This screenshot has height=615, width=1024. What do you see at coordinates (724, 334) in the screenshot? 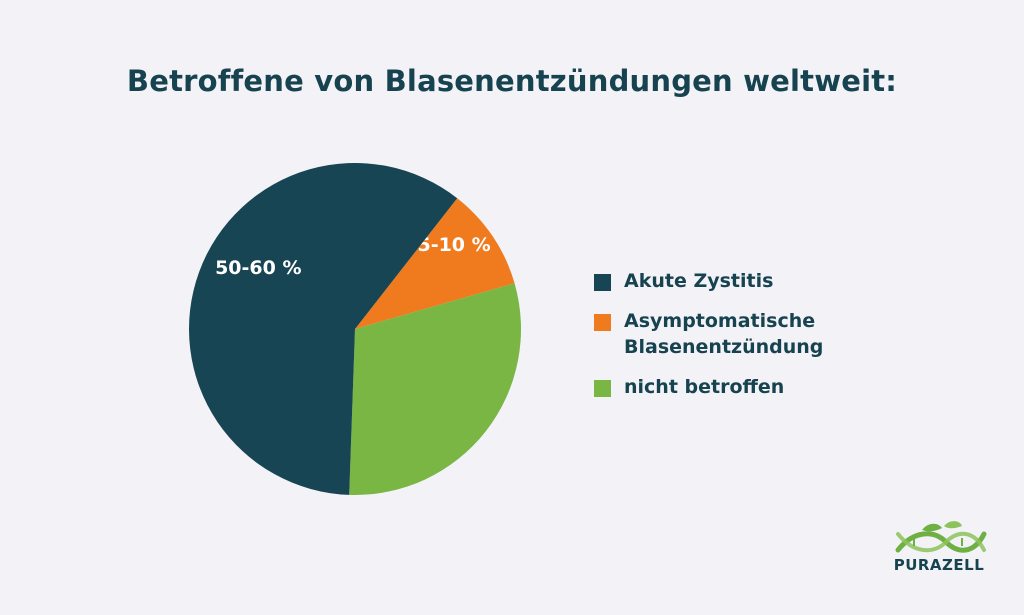
I see `legend-label: Asymptomatische Blasenentzündung` at bounding box center [724, 334].